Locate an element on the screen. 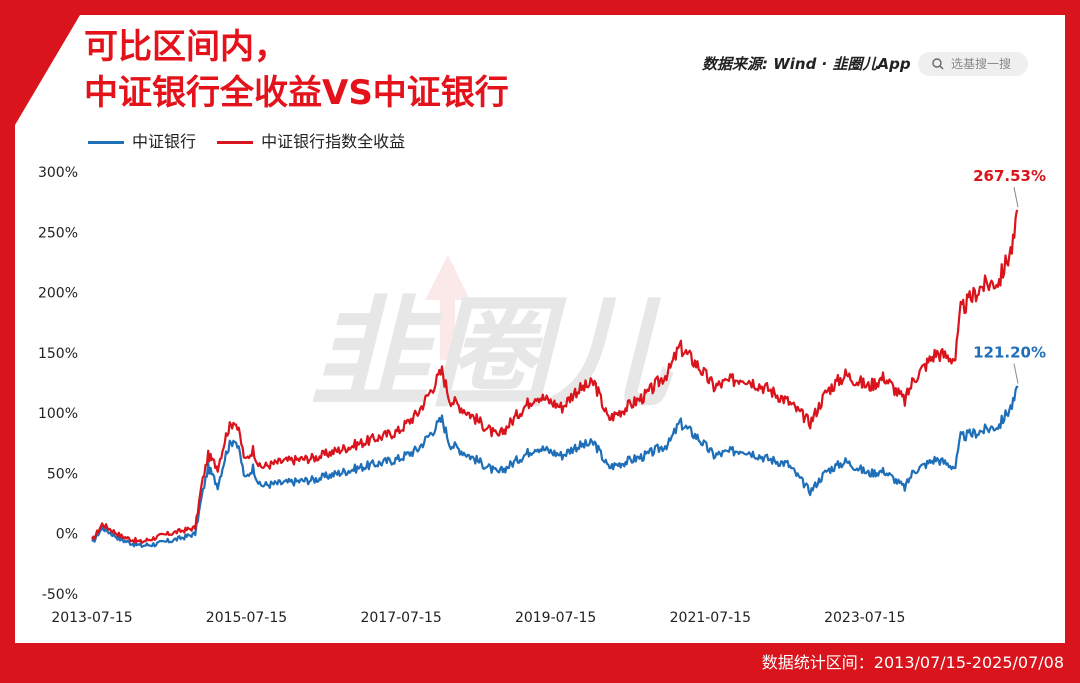 Image resolution: width=1080 pixels, height=683 pixels. end-value-label-red: 267.53% is located at coordinates (1009, 176).